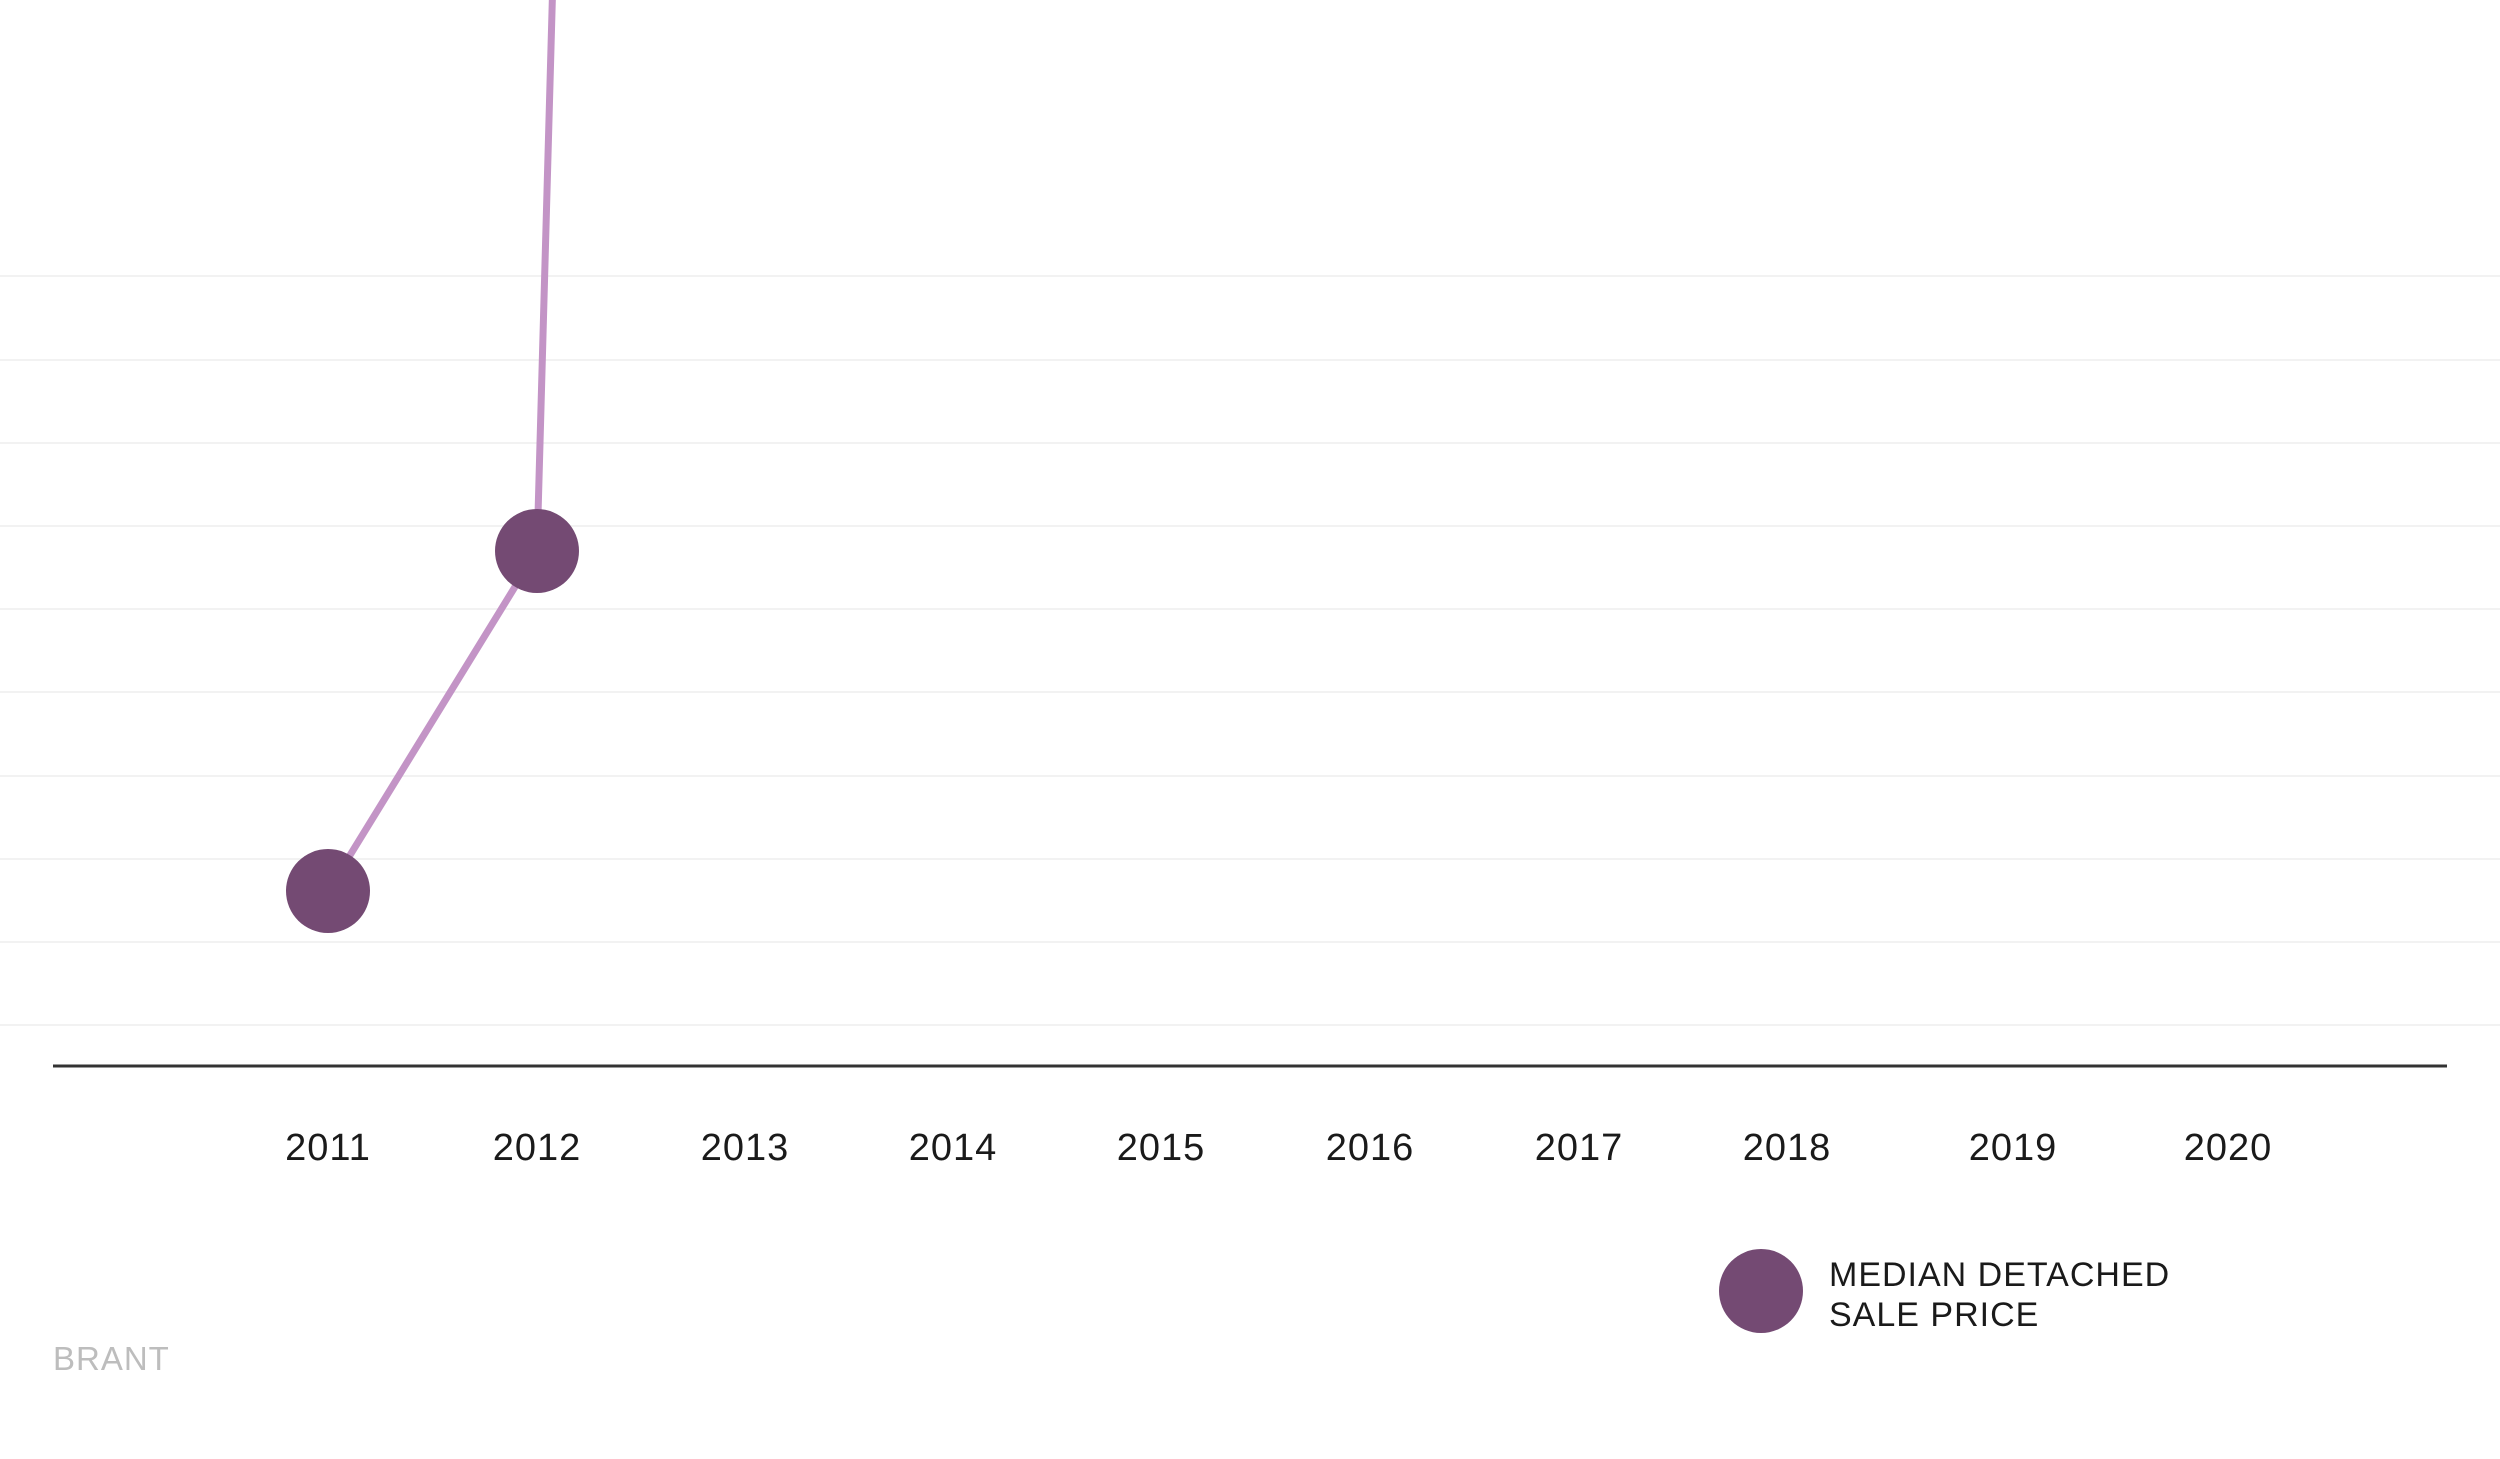 The image size is (2500, 1459). What do you see at coordinates (537, 551) in the screenshot?
I see `data-point-2012` at bounding box center [537, 551].